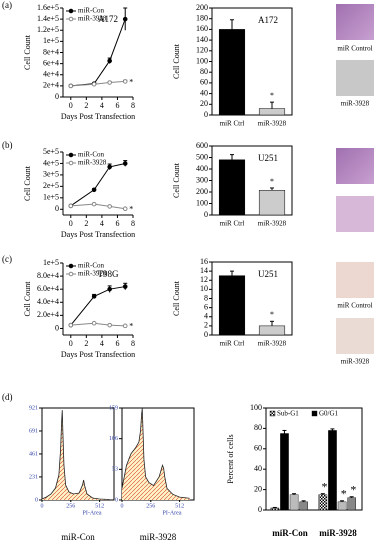 The image size is (378, 550). Describe the element at coordinates (33, 408) in the screenshot. I see `y-tick-label: 921` at that location.